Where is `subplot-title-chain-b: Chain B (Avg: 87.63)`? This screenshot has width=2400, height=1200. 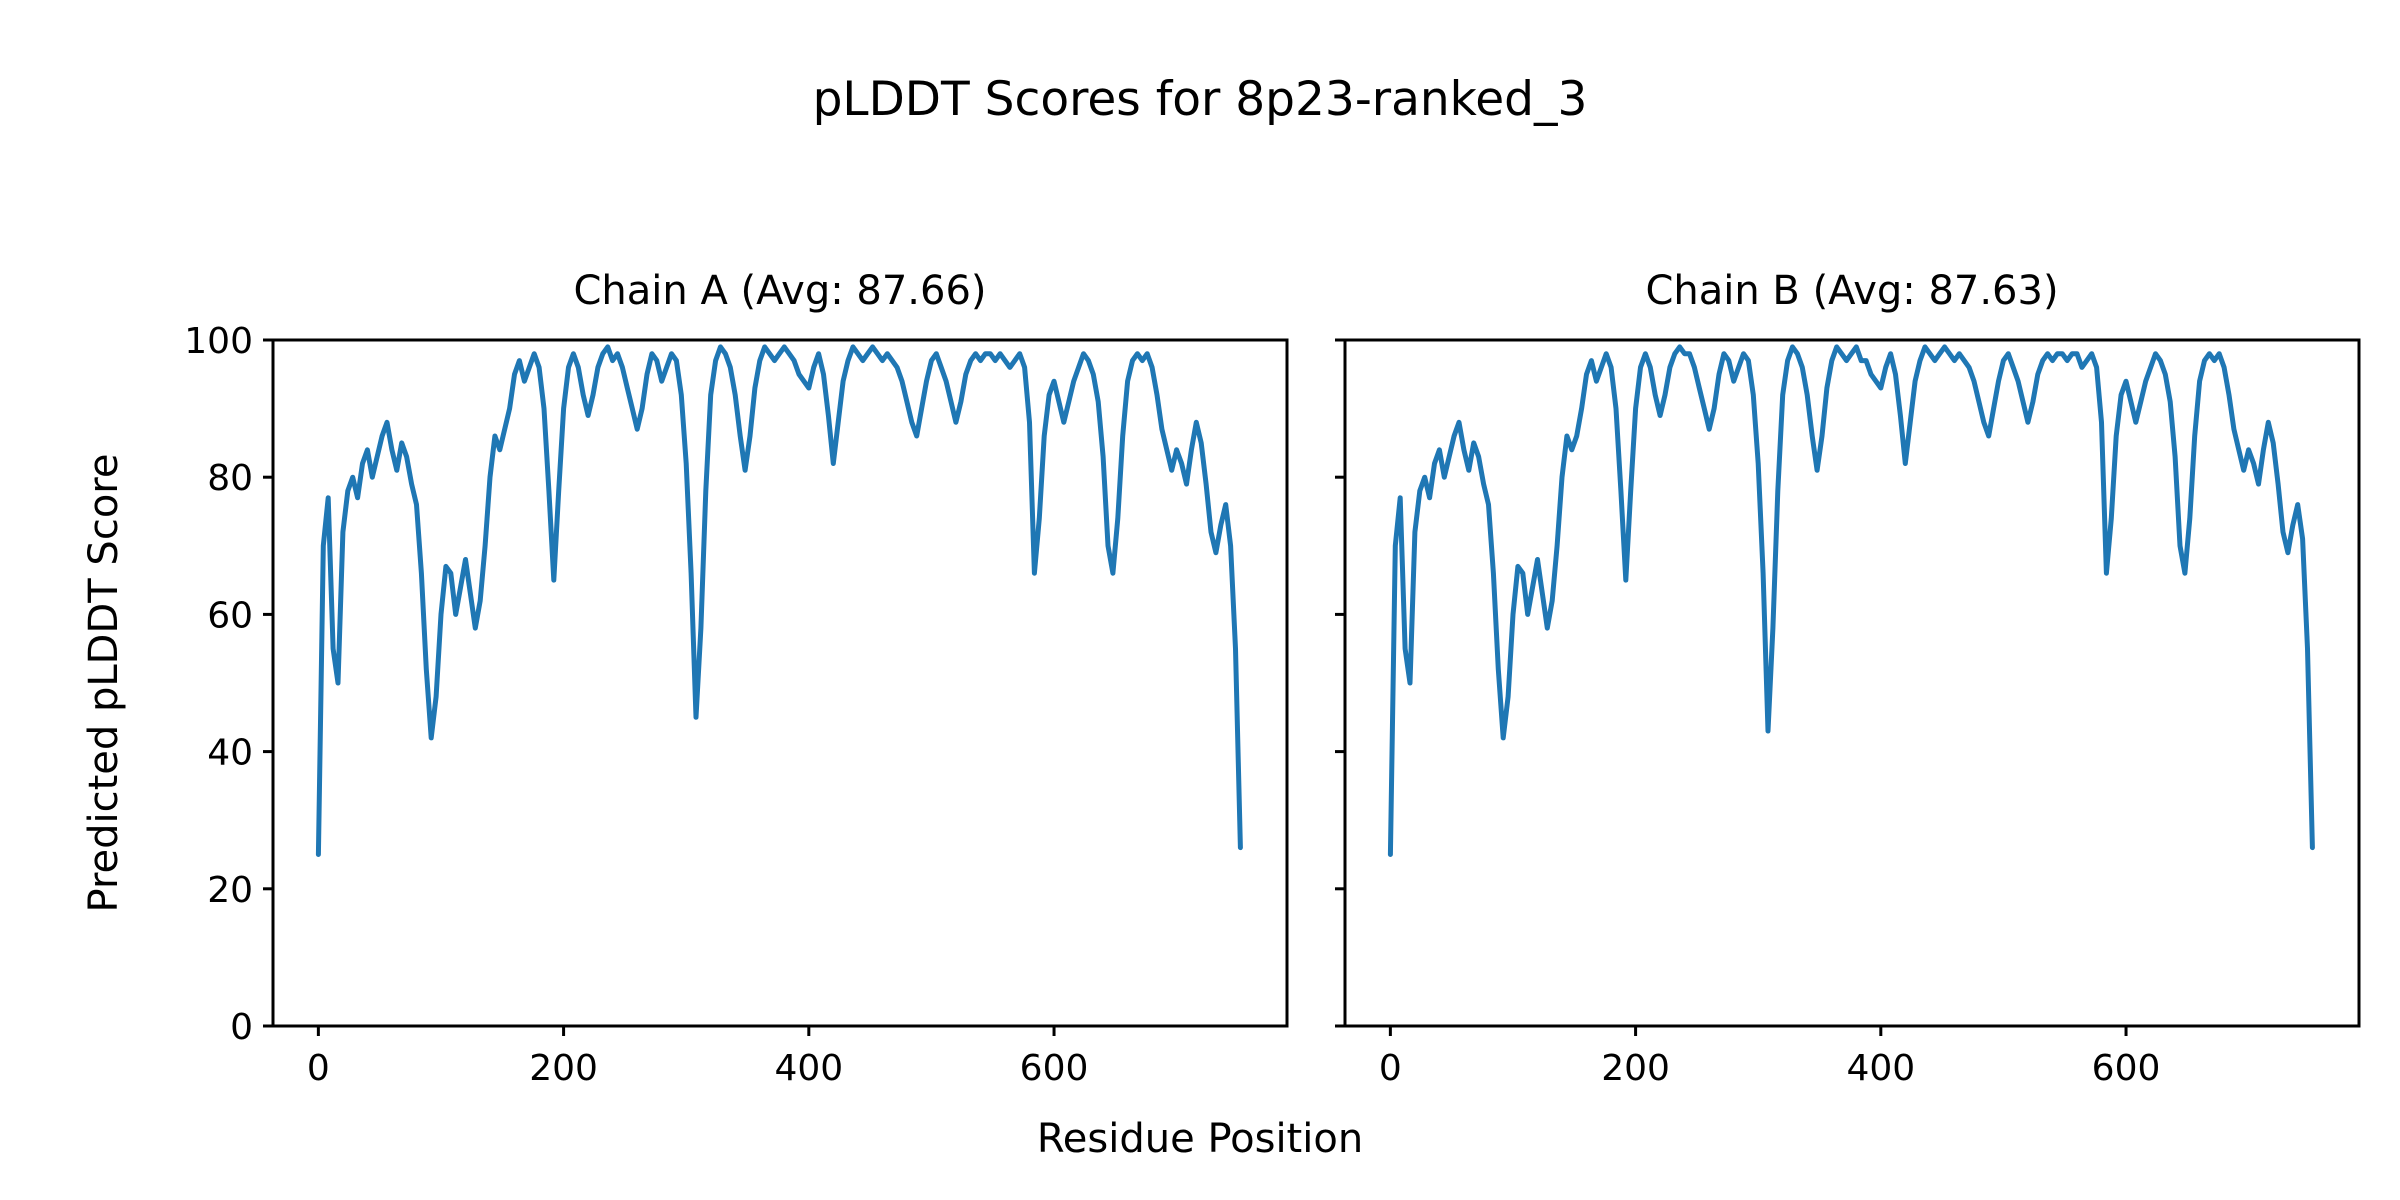 subplot-title-chain-b: Chain B (Avg: 87.63) is located at coordinates (1852, 291).